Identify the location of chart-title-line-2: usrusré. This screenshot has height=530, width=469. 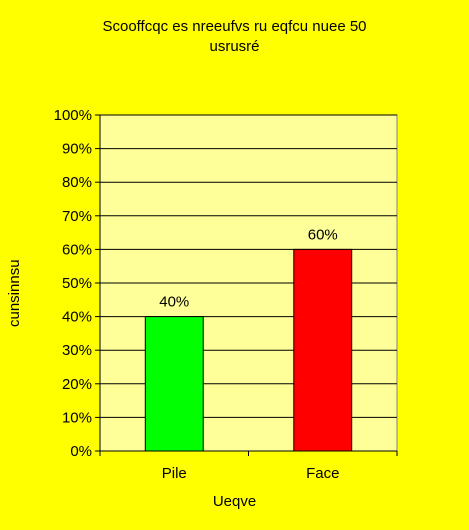
(234, 46).